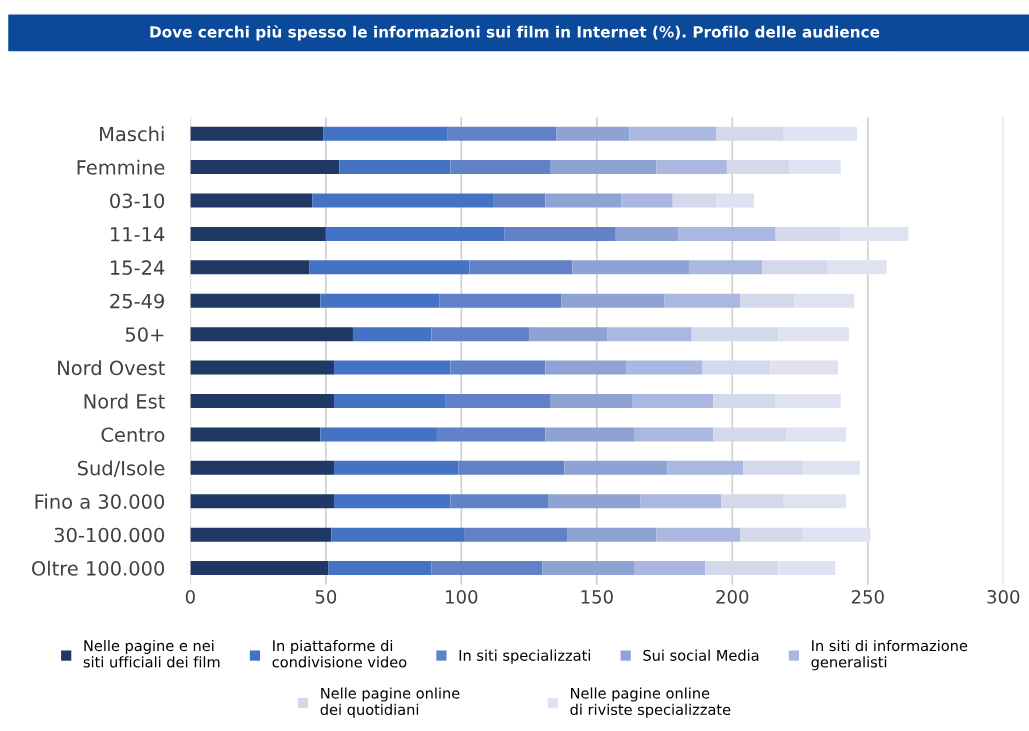  I want to click on y-tick-label: Femmine, so click(121, 167).